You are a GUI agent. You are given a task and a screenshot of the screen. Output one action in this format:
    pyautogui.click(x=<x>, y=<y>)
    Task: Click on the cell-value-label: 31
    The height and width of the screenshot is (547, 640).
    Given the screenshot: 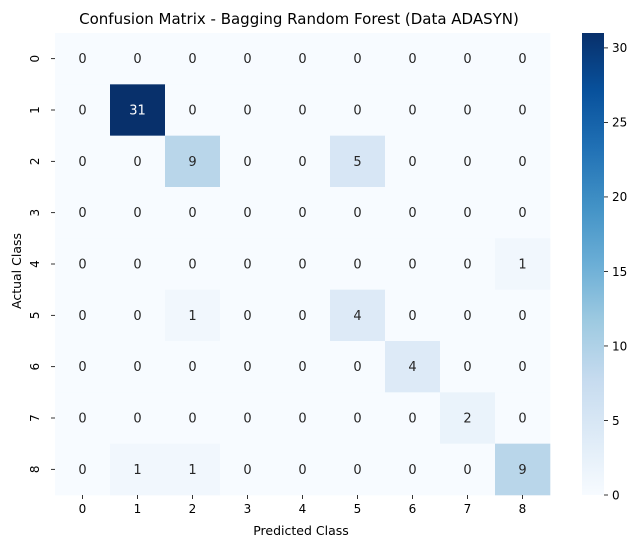 What is the action you would take?
    pyautogui.click(x=137, y=111)
    